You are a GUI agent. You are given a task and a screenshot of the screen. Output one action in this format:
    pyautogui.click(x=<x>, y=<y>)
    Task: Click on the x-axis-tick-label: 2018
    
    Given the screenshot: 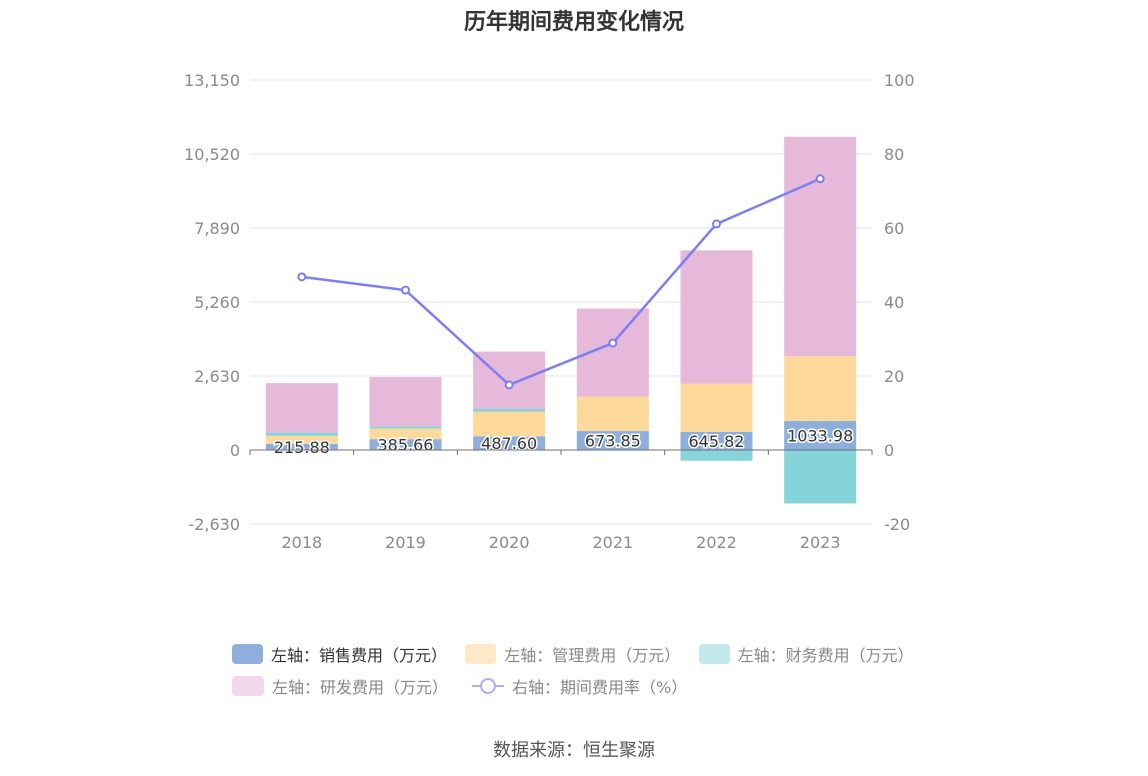 What is the action you would take?
    pyautogui.click(x=301, y=542)
    